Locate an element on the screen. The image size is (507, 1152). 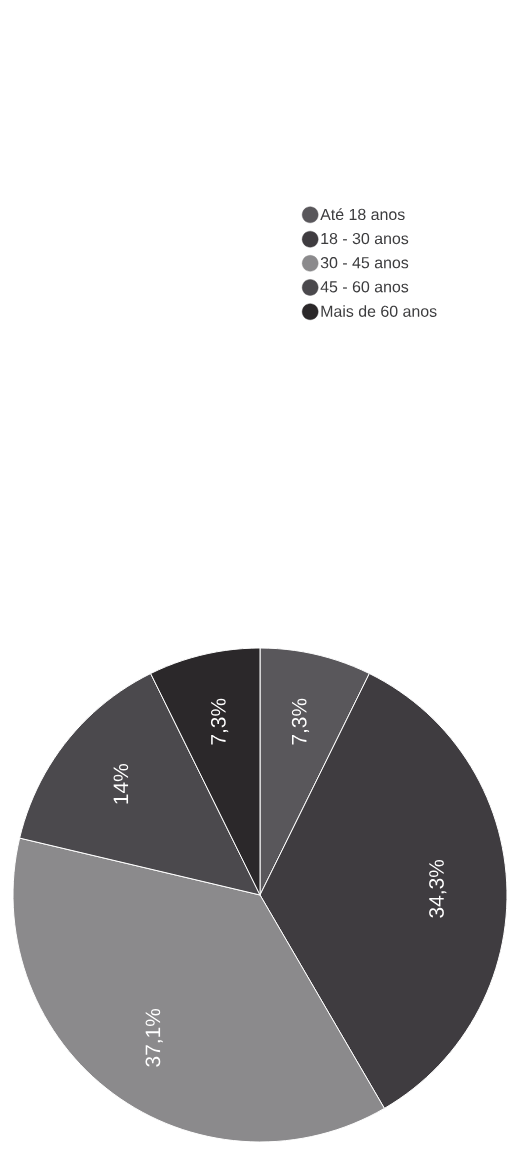
legend-label: Mais de 60 anos is located at coordinates (379, 311).